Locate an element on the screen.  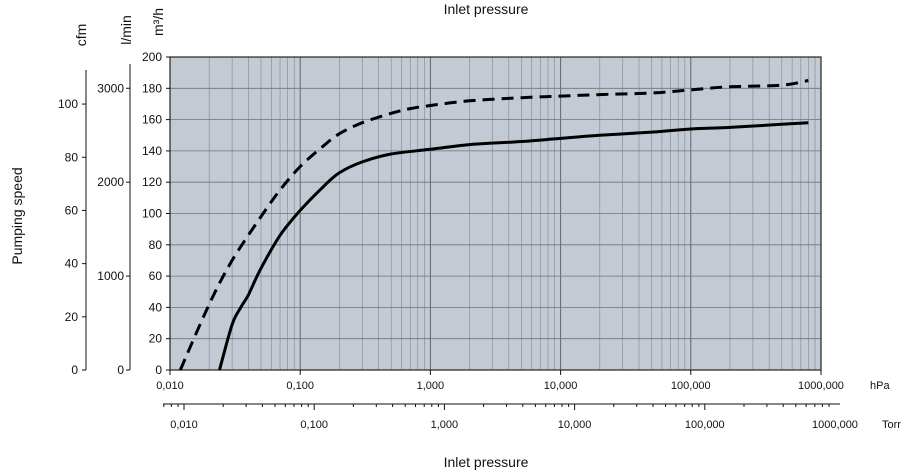
x-unit-torr: Torr is located at coordinates (891, 425).